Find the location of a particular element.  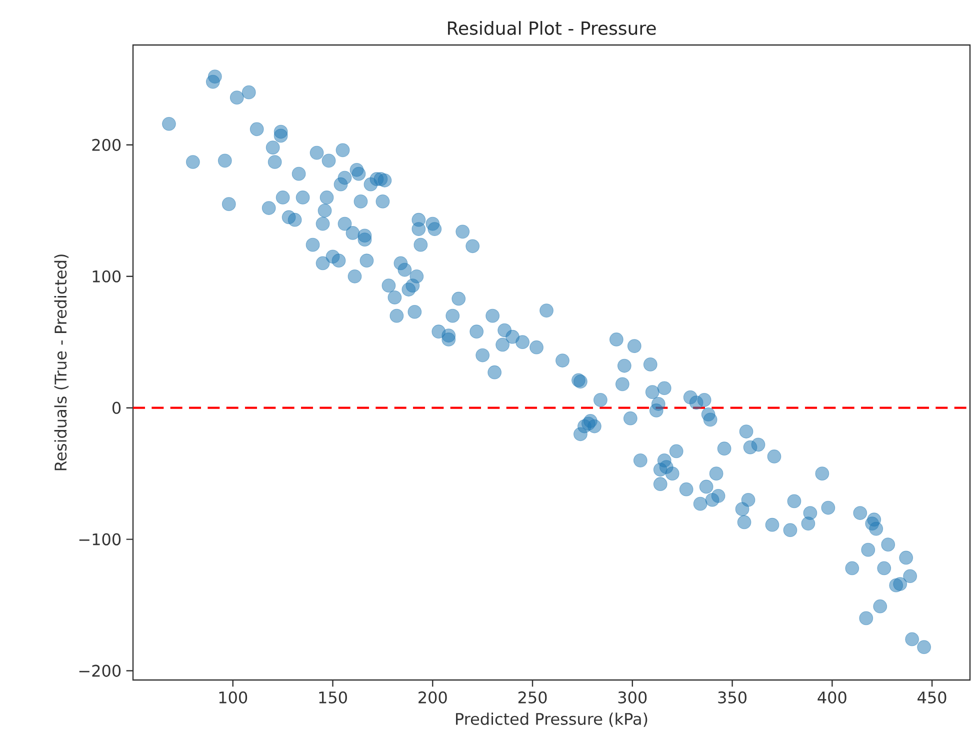

y-tick-label: 0 is located at coordinates (116, 408).